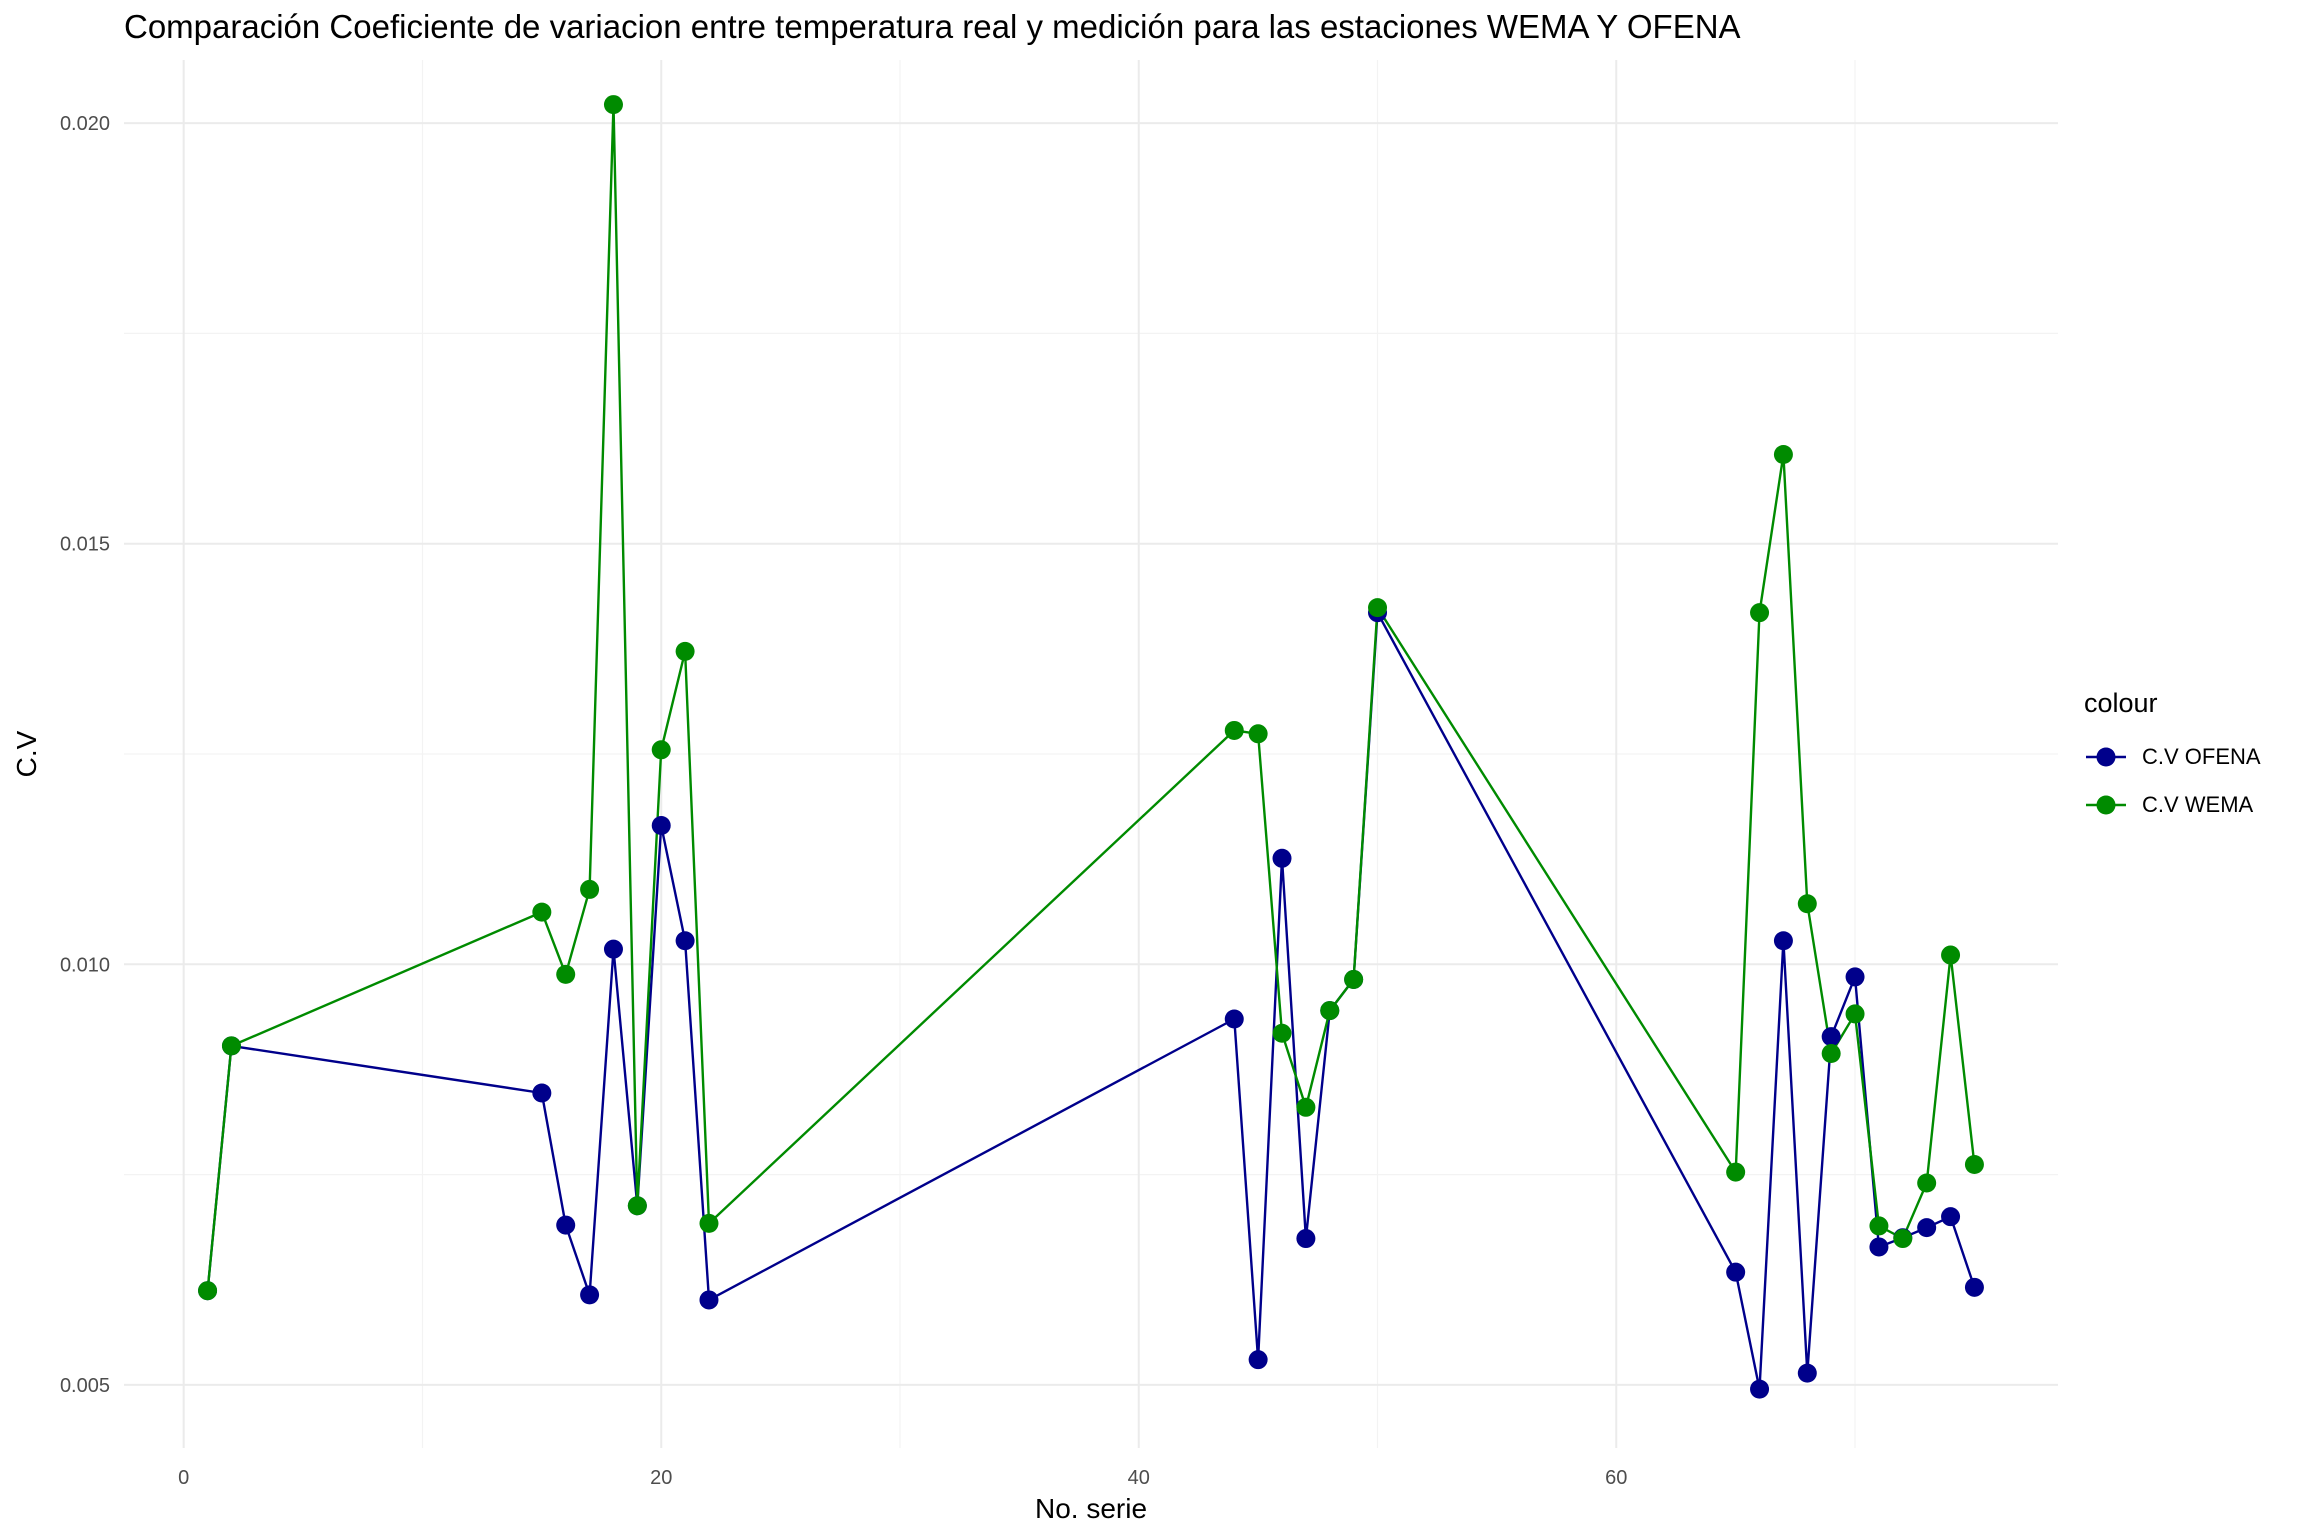 The height and width of the screenshot is (1536, 2304). I want to click on legend-items: C.V OFENA C.V WEMA, so click(2172, 781).